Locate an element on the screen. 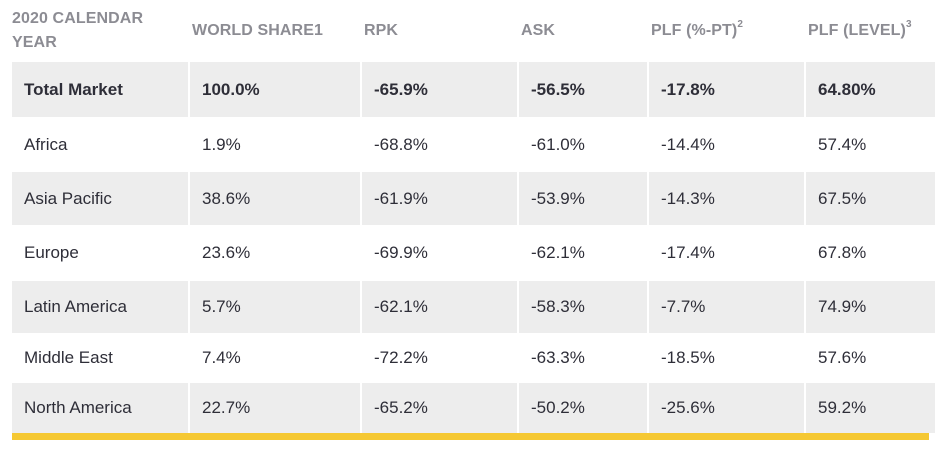 This screenshot has height=451, width=944. header-plf-level: PLF (LEVEL)3 is located at coordinates (860, 29).